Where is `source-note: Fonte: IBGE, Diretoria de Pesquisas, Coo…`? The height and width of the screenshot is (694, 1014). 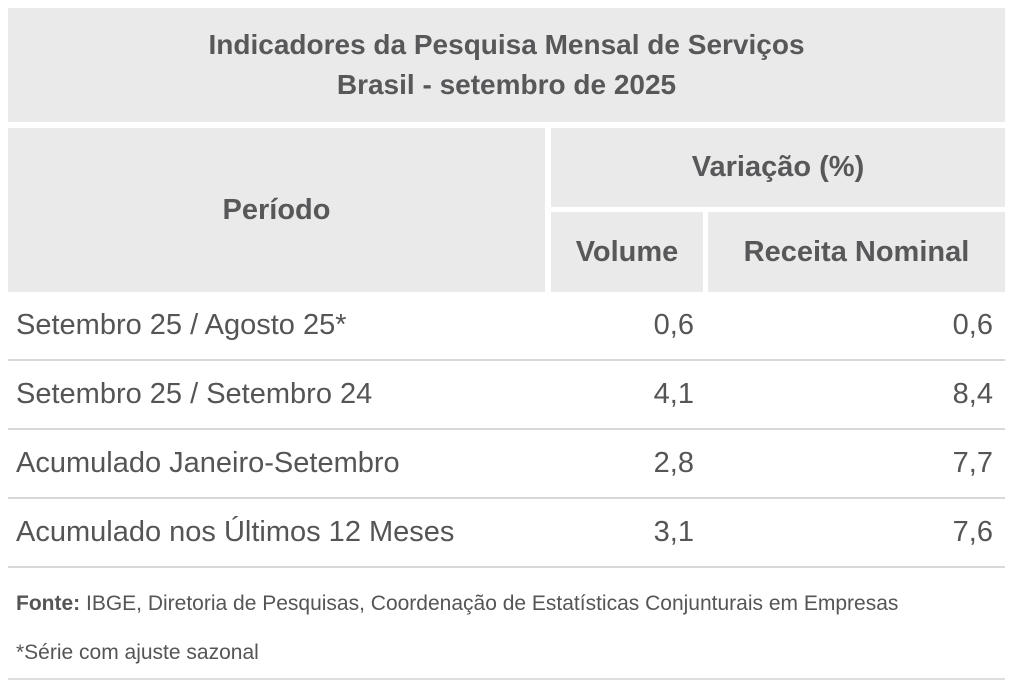 source-note: Fonte: IBGE, Diretoria de Pesquisas, Coo… is located at coordinates (510, 604).